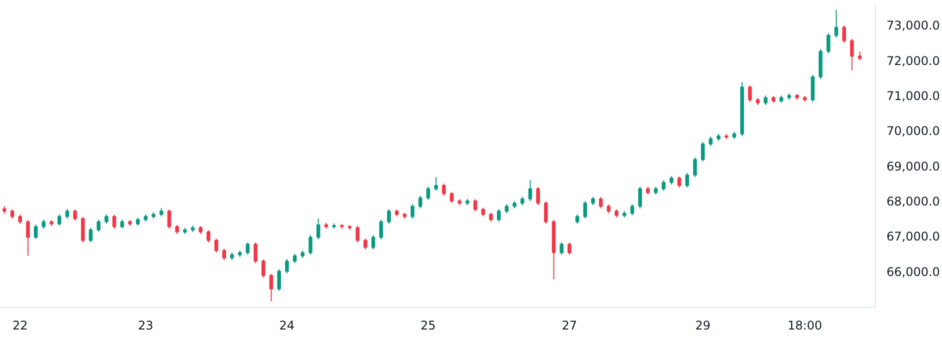 Image resolution: width=942 pixels, height=350 pixels. Describe the element at coordinates (913, 201) in the screenshot. I see `y-tick-label: 68,000.0` at that location.